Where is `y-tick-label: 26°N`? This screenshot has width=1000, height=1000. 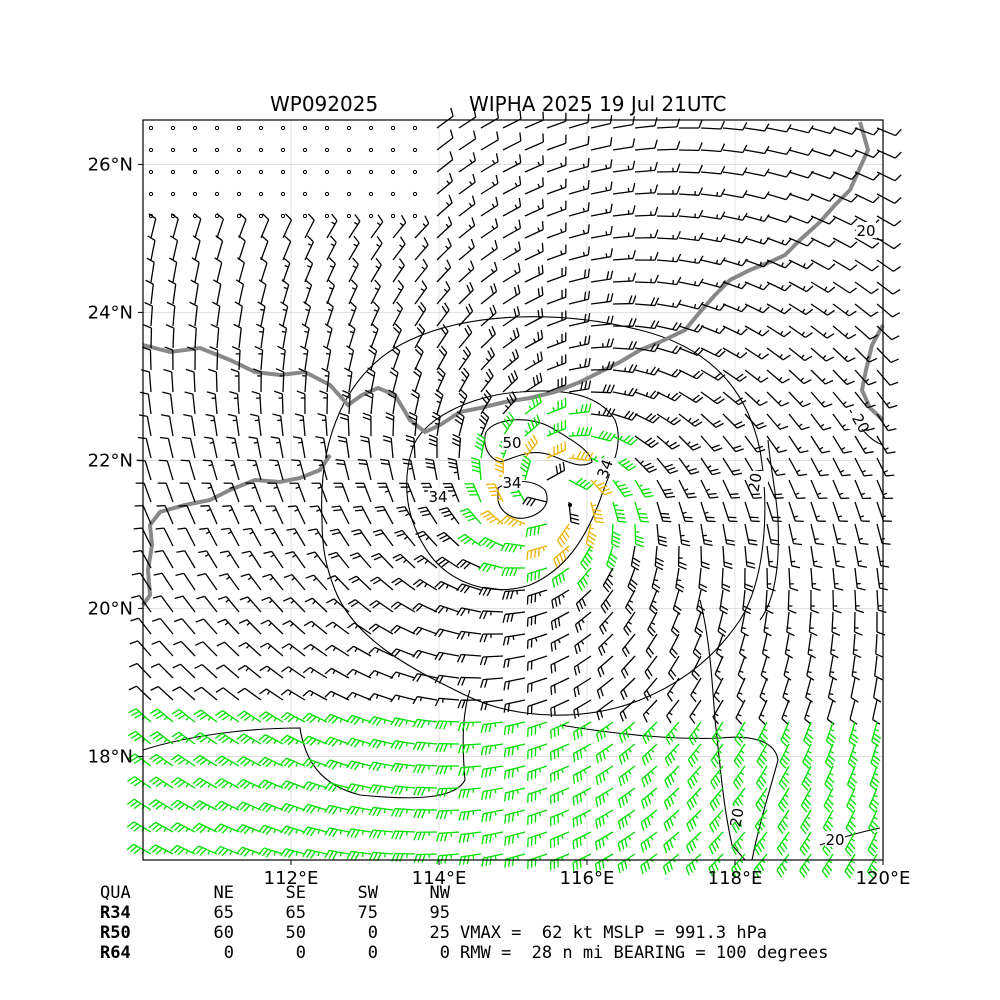
y-tick-label: 26°N is located at coordinates (110, 164).